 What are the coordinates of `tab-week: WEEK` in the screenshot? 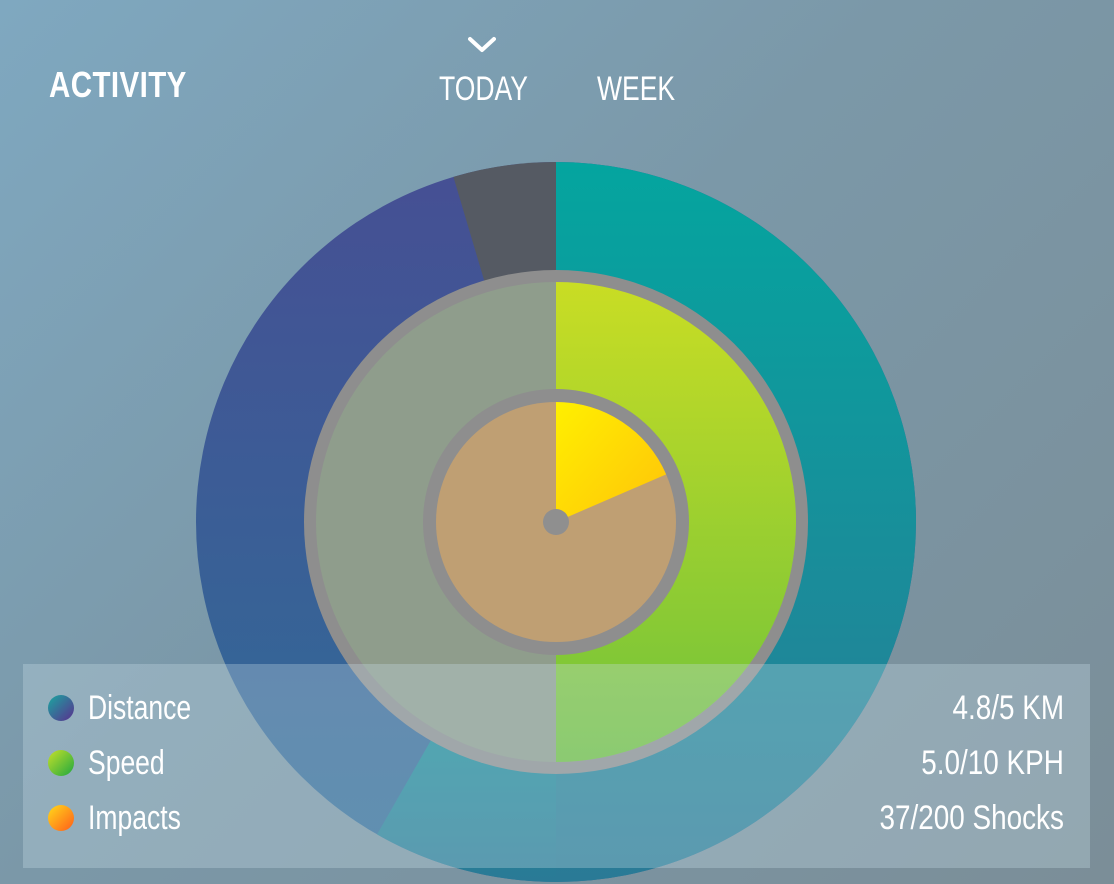 It's located at (636, 89).